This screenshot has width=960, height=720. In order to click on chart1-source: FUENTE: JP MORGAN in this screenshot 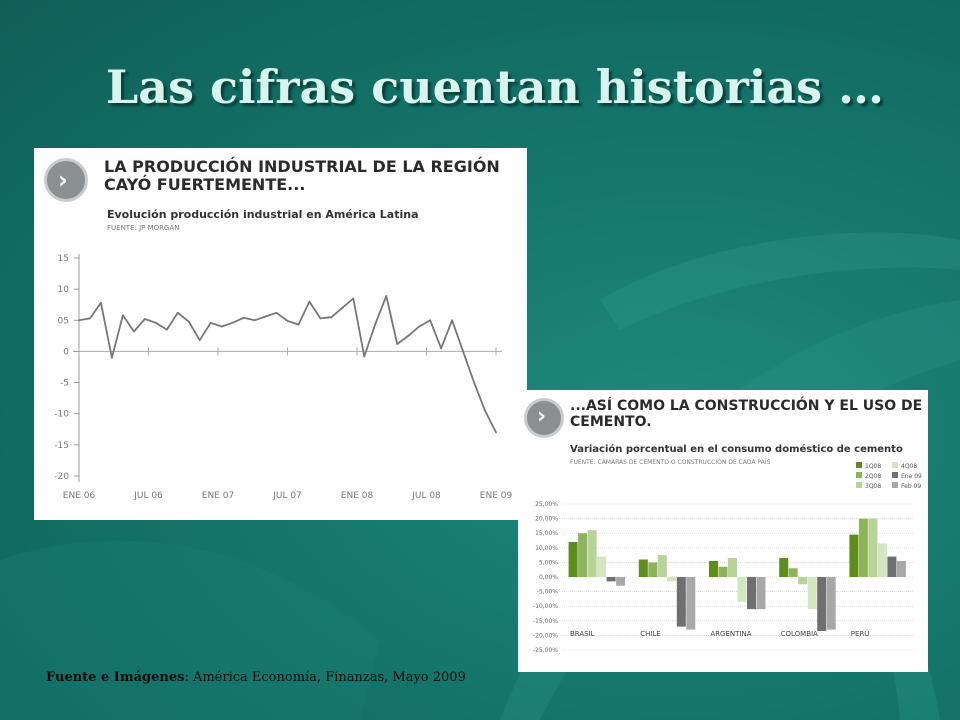, I will do `click(143, 228)`.